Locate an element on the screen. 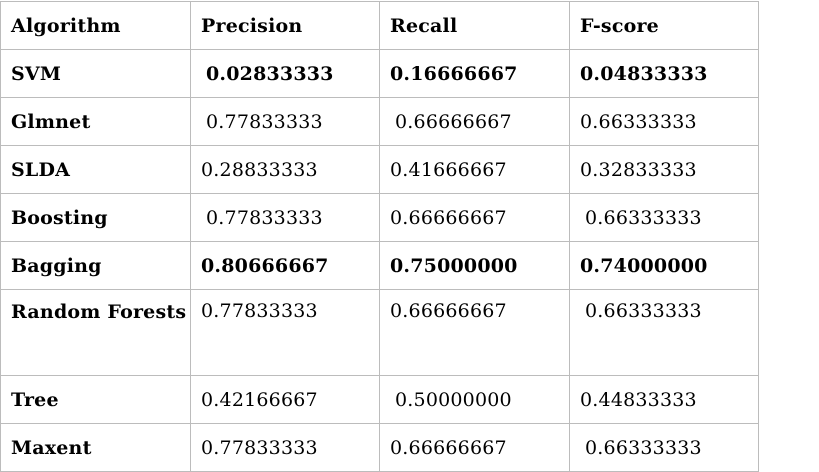 This screenshot has width=819, height=472. algorithm-cell: SVM is located at coordinates (95, 73).